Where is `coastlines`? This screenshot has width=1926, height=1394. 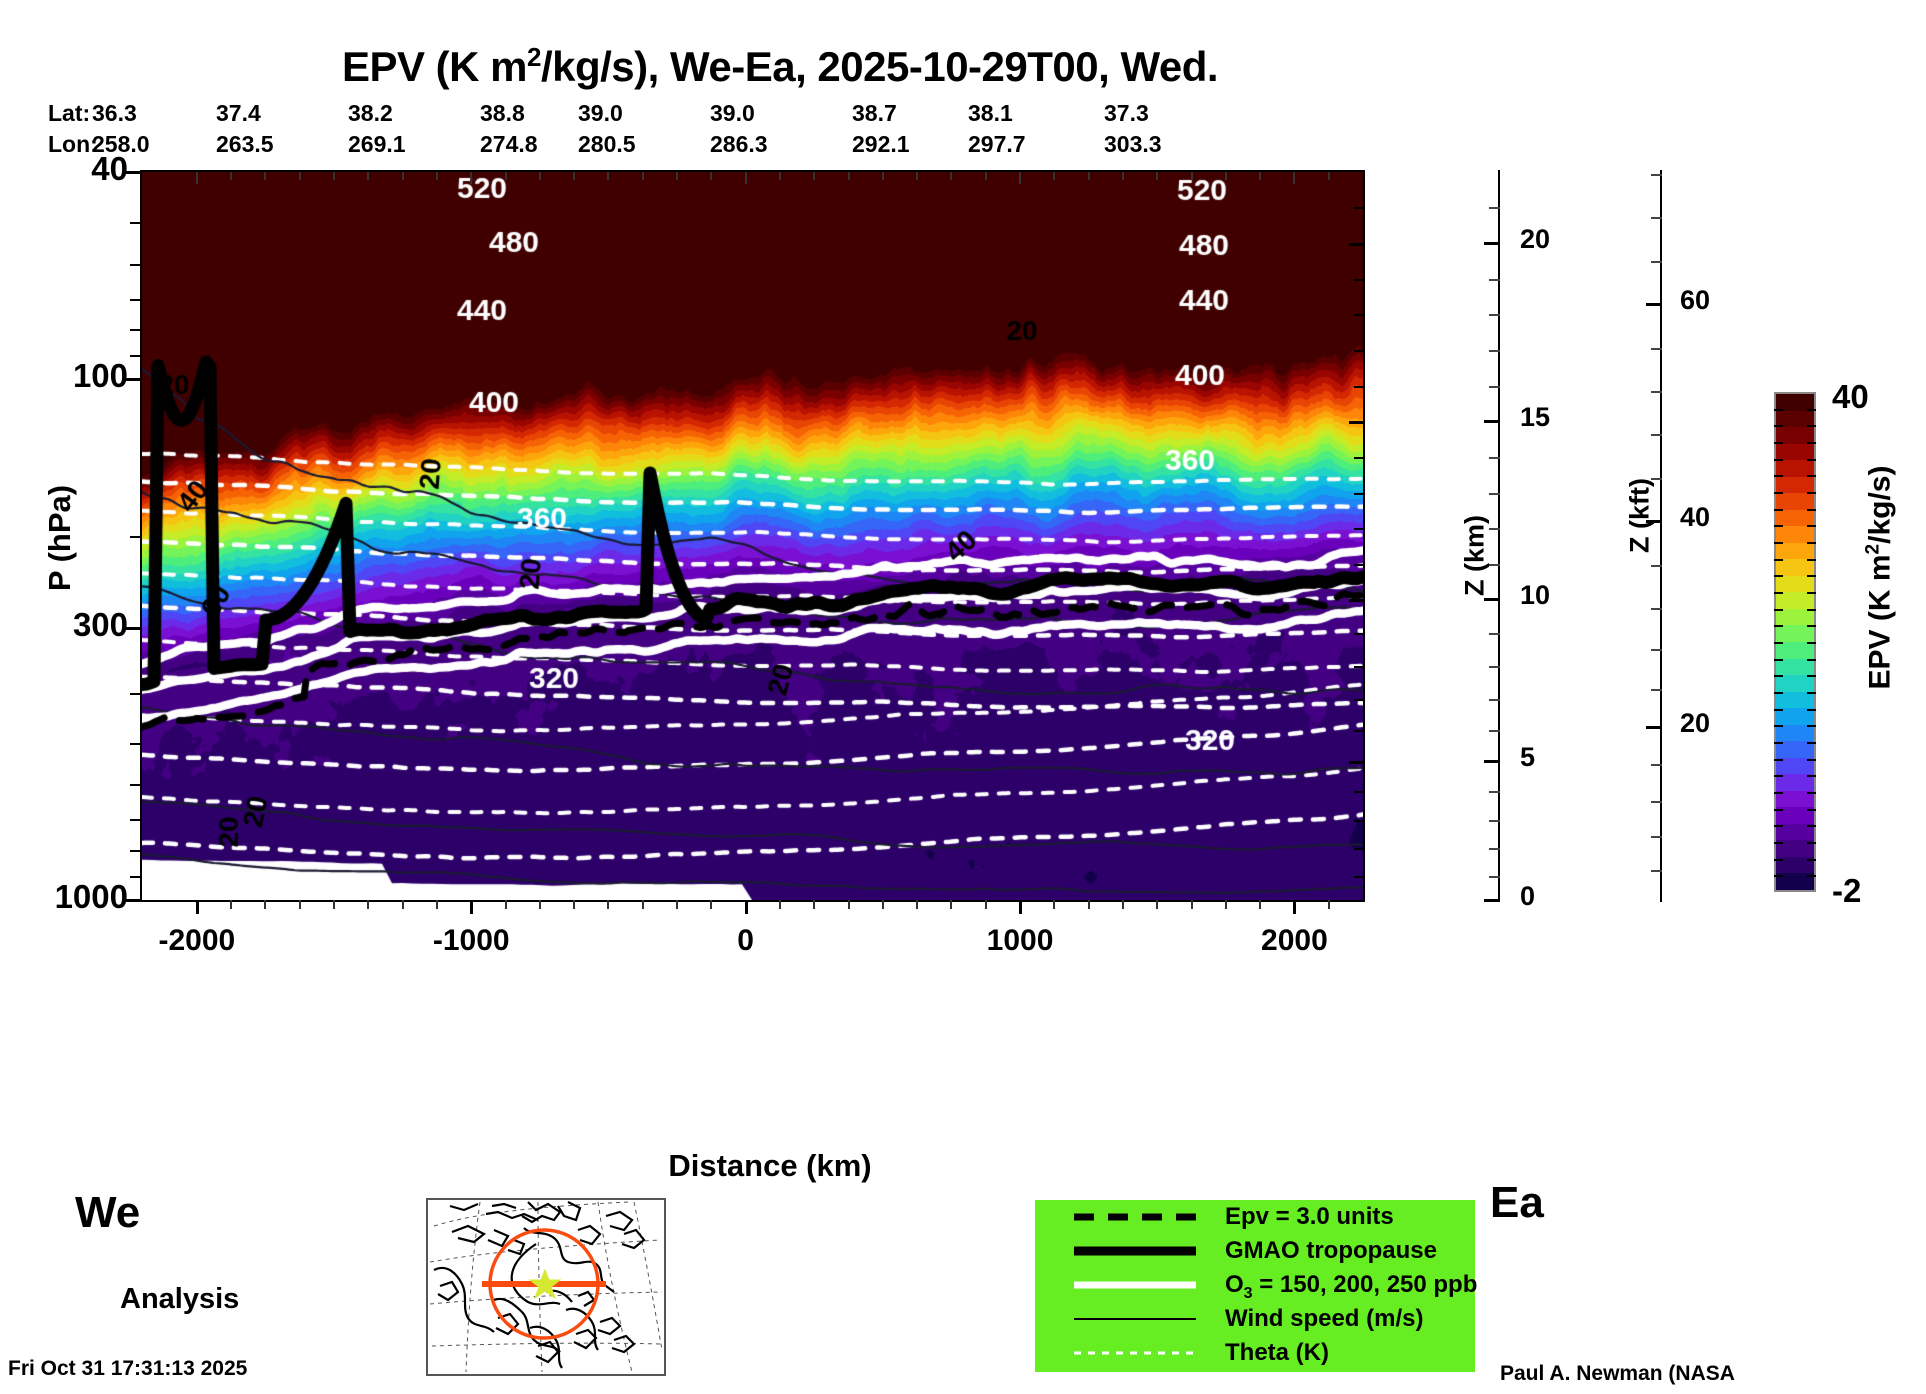 coastlines is located at coordinates (539, 1285).